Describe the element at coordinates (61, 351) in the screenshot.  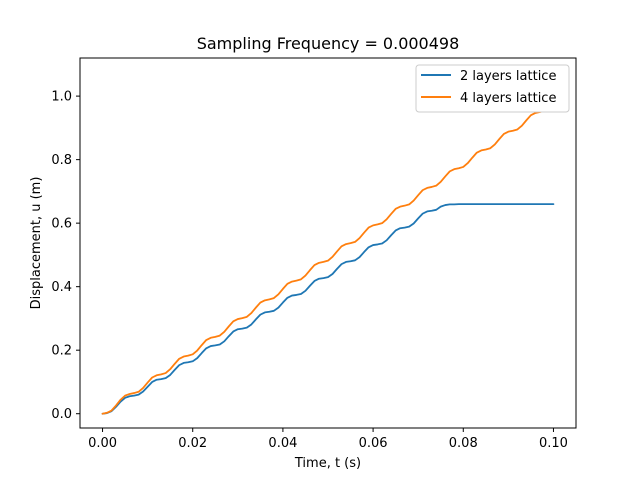
I see `y-tick-label: 0.2` at that location.